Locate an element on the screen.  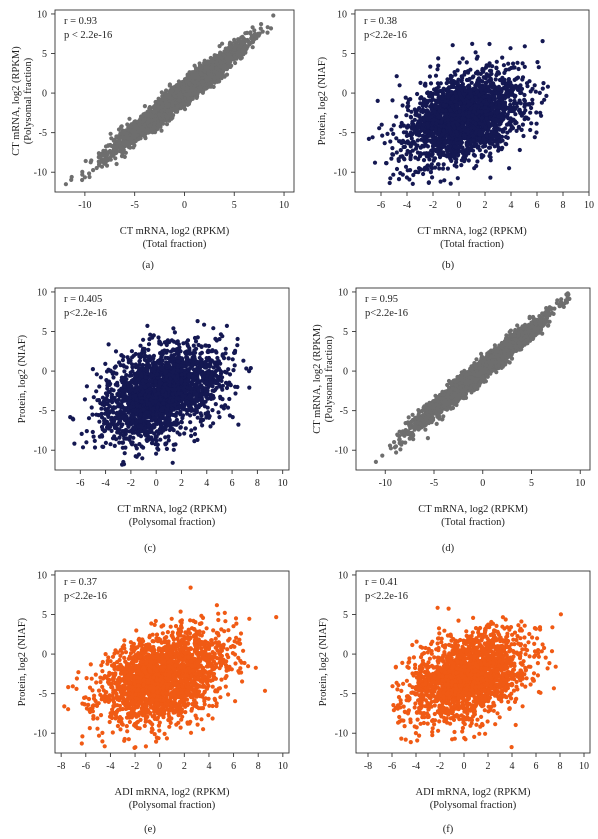
plot-frame is located at coordinates (174, 101).